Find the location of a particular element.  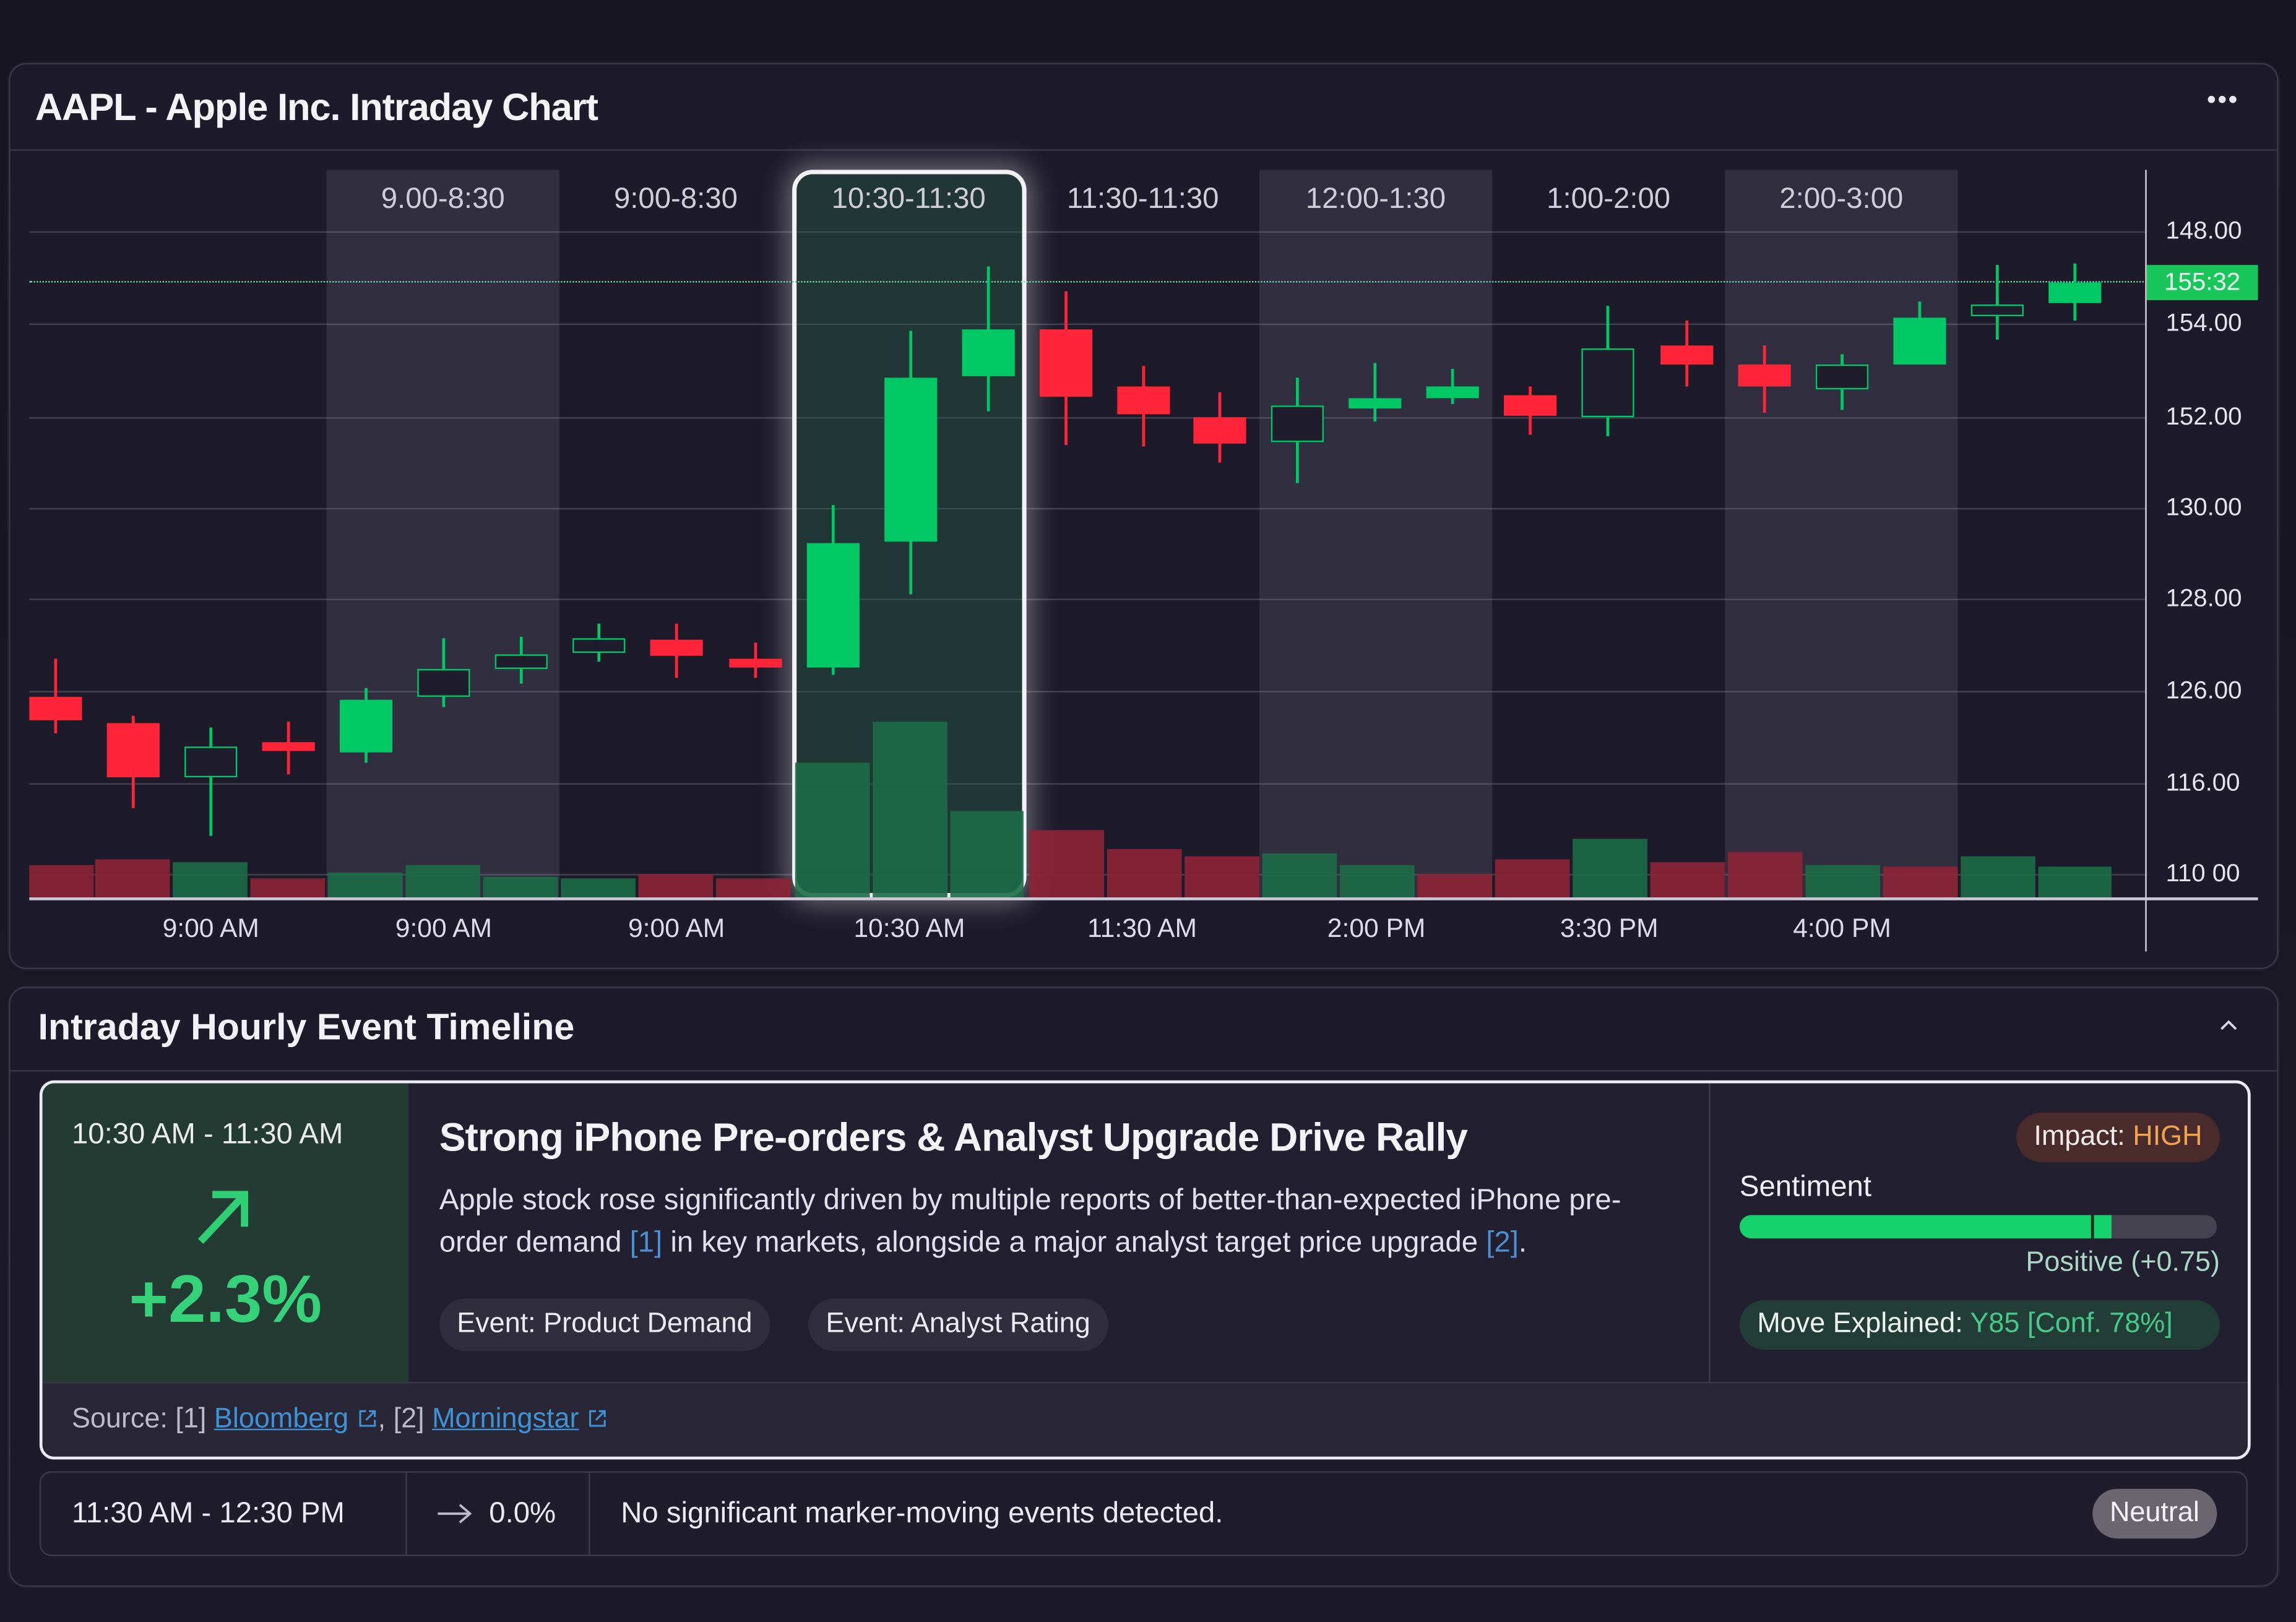

tag-product-demand: Event: Product Demand is located at coordinates (604, 1325).